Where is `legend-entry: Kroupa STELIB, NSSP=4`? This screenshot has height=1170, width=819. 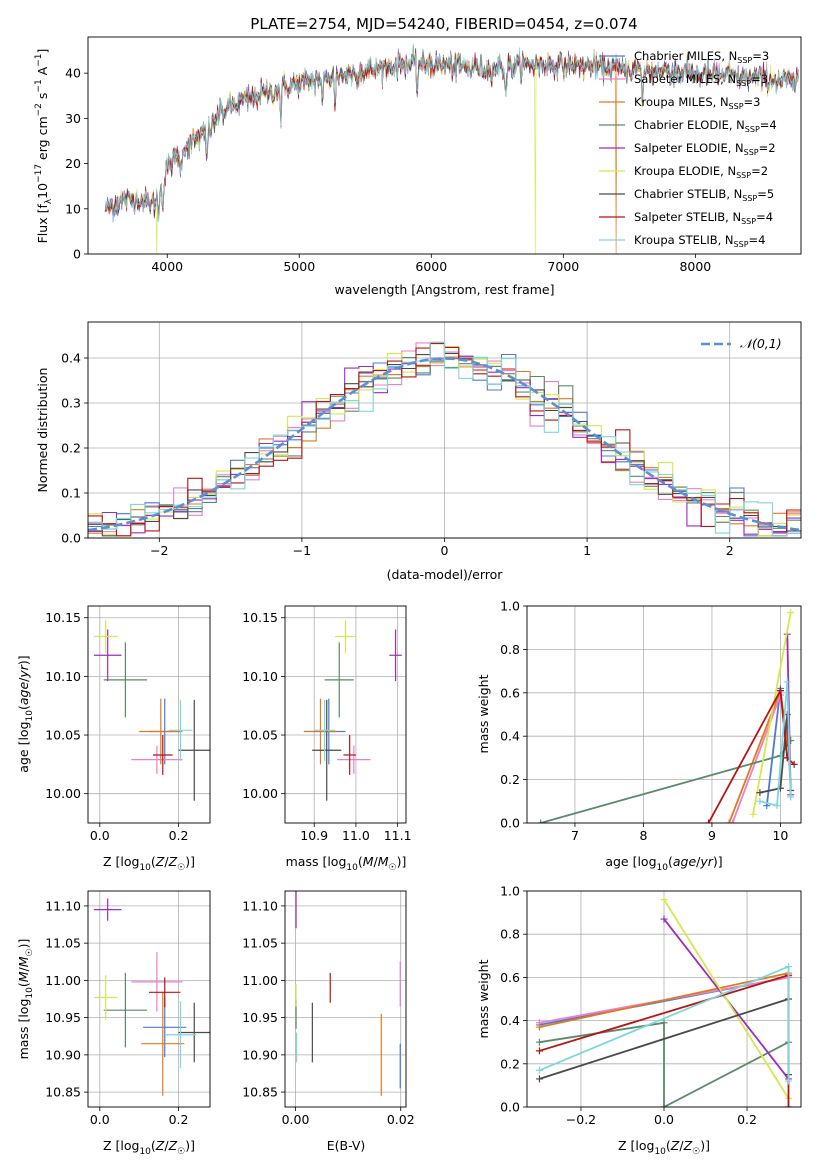 legend-entry: Kroupa STELIB, NSSP=4 is located at coordinates (699, 241).